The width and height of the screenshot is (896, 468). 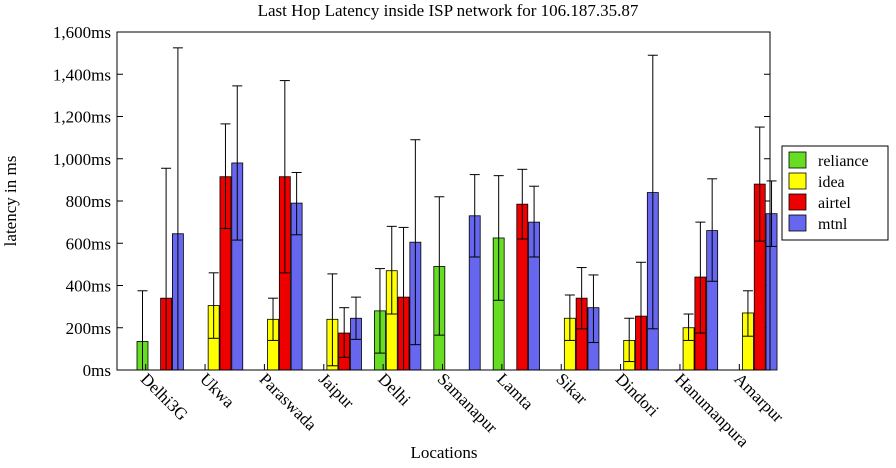 I want to click on y-tick-label: 200ms, so click(x=88, y=328).